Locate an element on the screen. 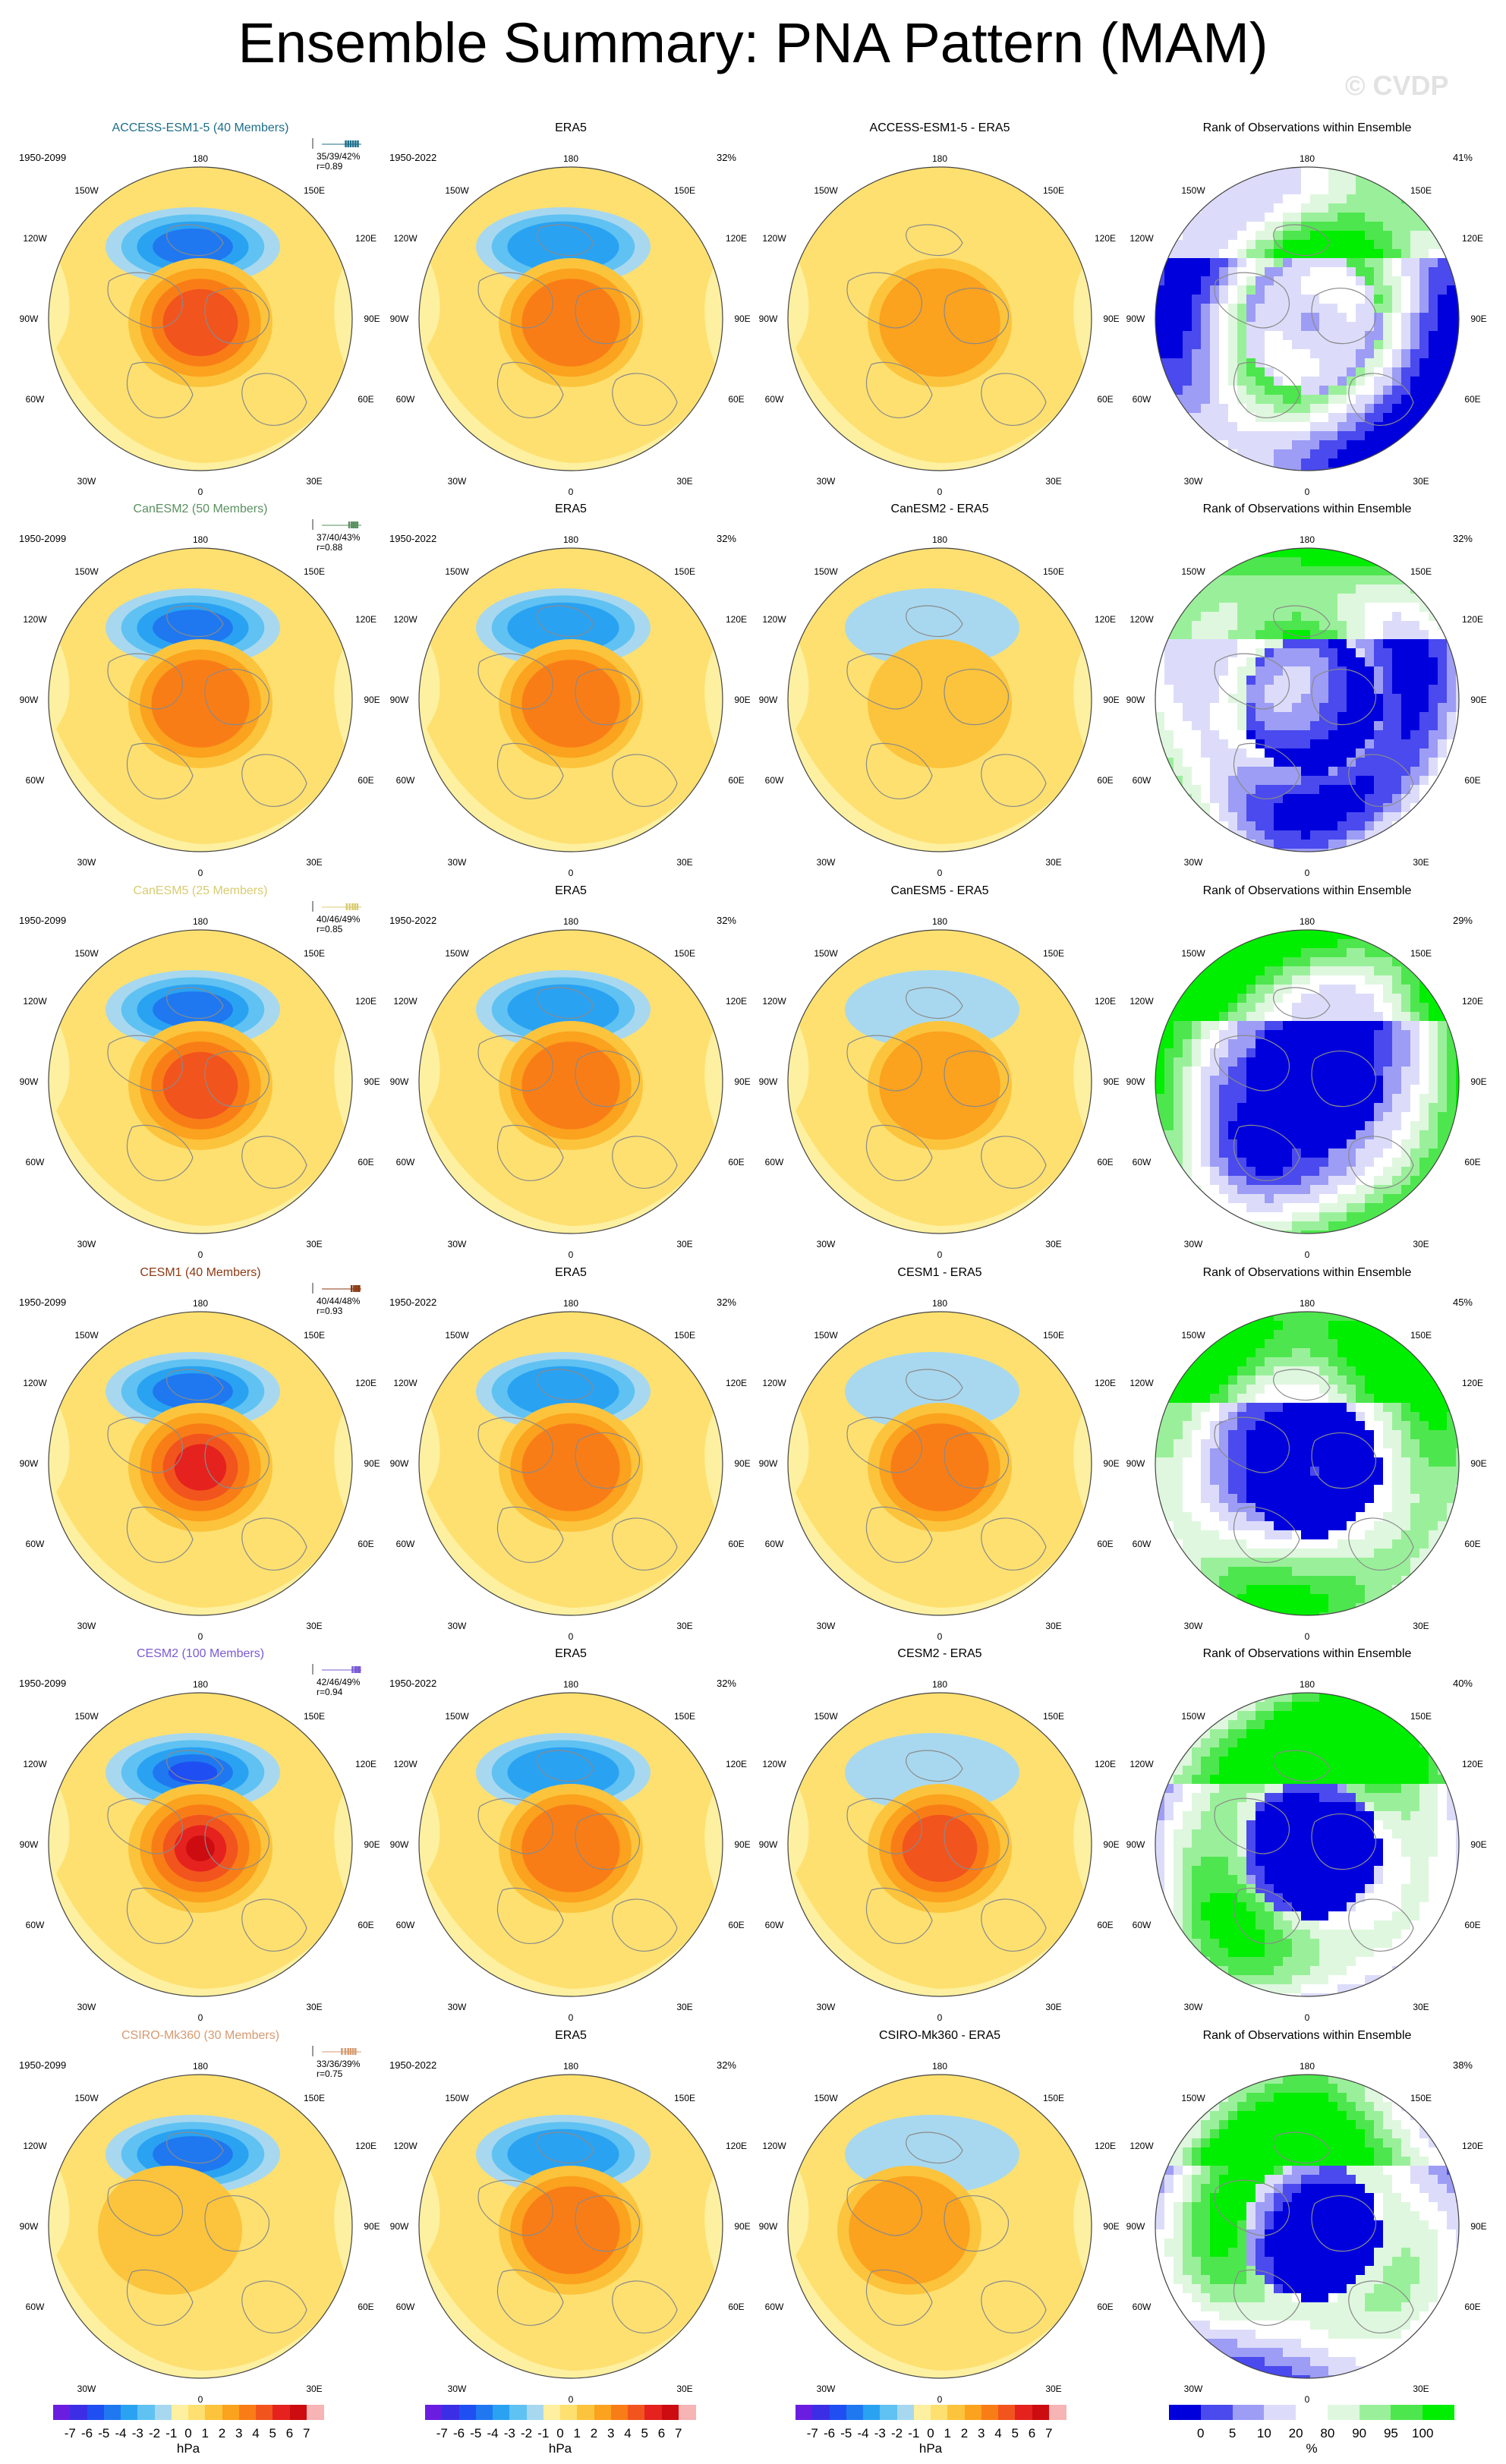 The image size is (1506, 2464). rank-title: Rank of Observations within Ensemble is located at coordinates (1307, 509).